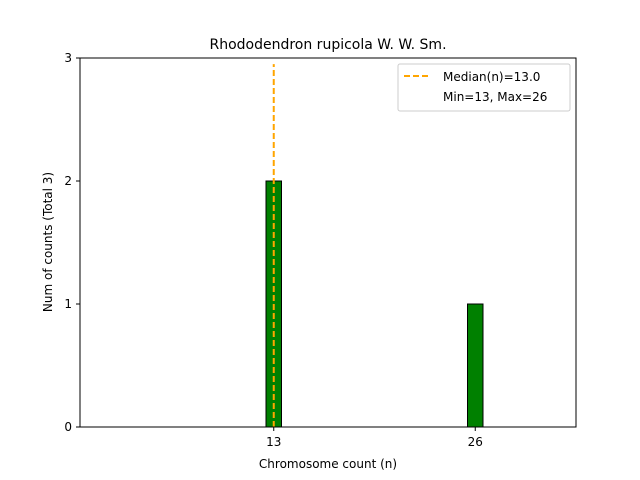 This screenshot has width=640, height=480. Describe the element at coordinates (273, 442) in the screenshot. I see `x-tick-label-13: 13` at that location.